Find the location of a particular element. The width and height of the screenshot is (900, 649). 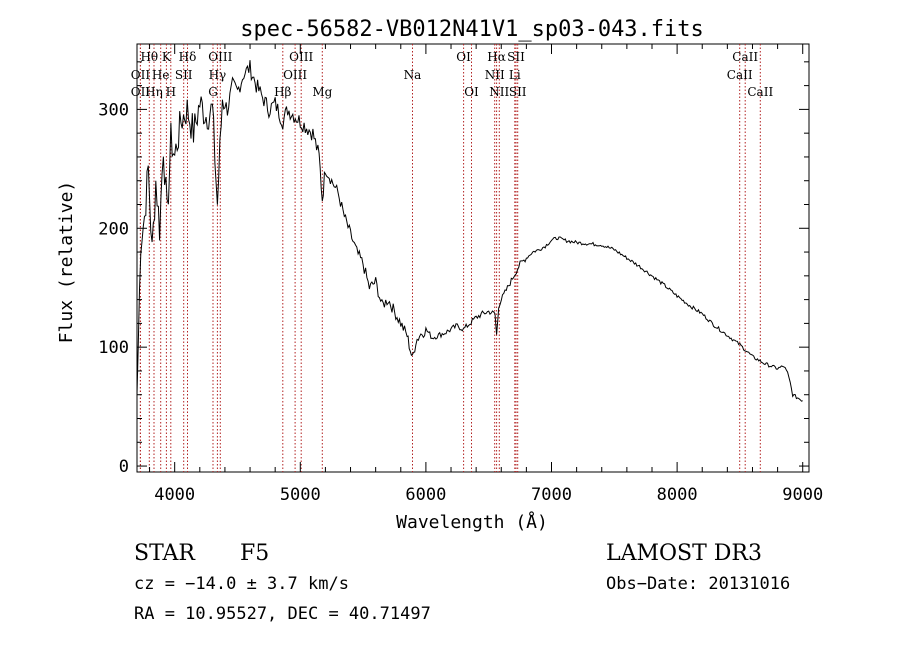

y-axis-label: Flux (relative) is located at coordinates (66, 262).